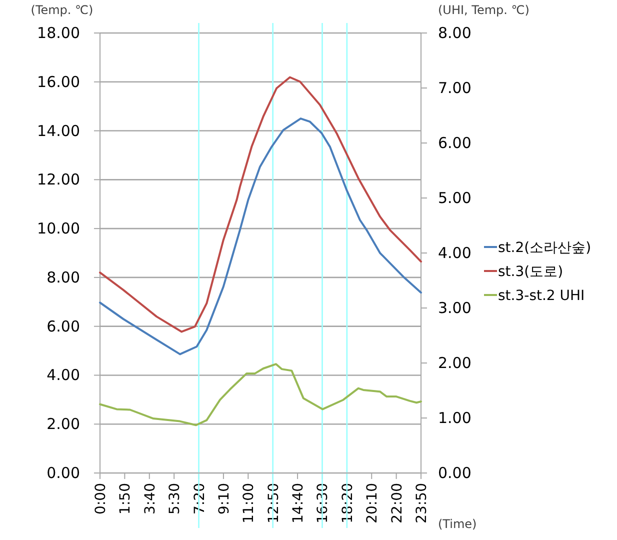 This screenshot has width=617, height=540. What do you see at coordinates (541, 296) in the screenshot?
I see `legend-label: st.3-st.2 UHI` at bounding box center [541, 296].